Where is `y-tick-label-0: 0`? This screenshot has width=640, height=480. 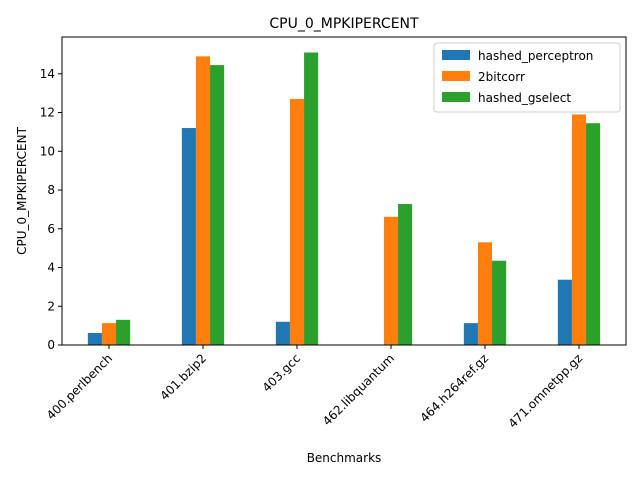 y-tick-label-0: 0 is located at coordinates (51, 345).